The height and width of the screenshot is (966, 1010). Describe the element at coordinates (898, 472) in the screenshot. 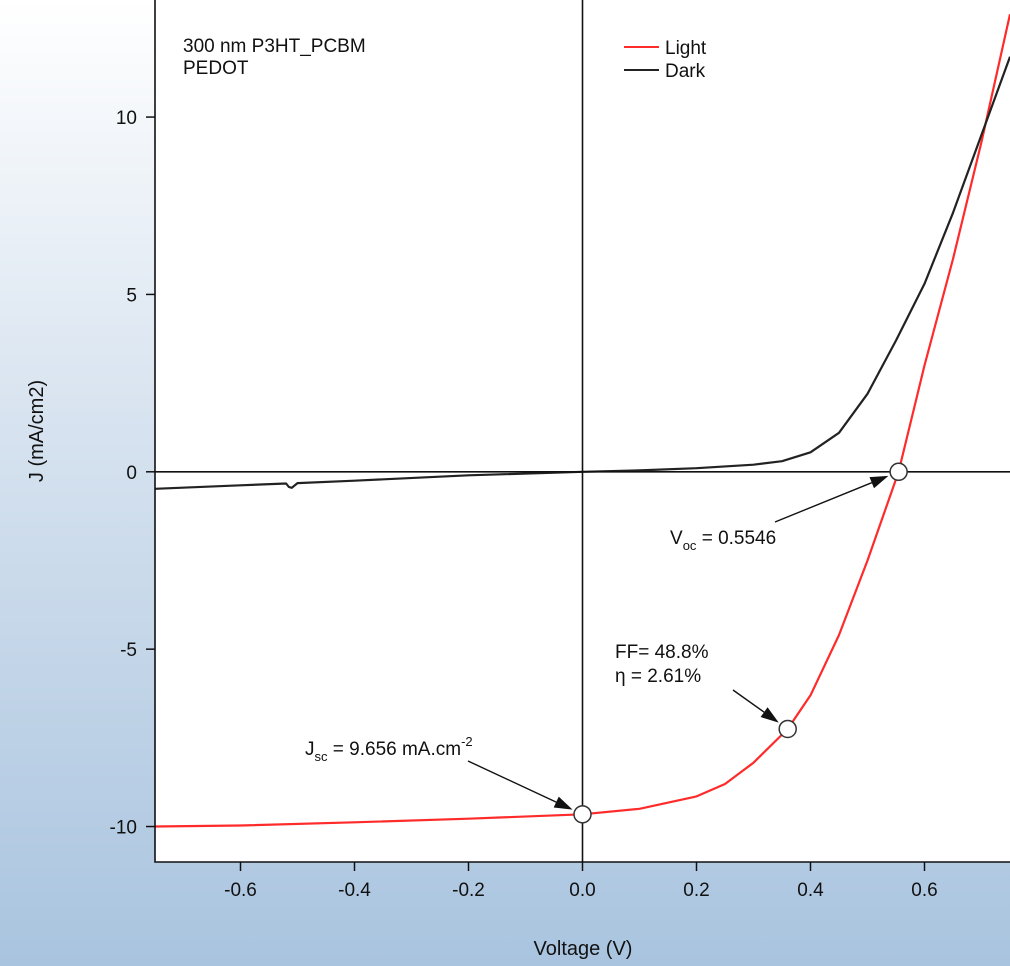

I see `marker-voc` at that location.